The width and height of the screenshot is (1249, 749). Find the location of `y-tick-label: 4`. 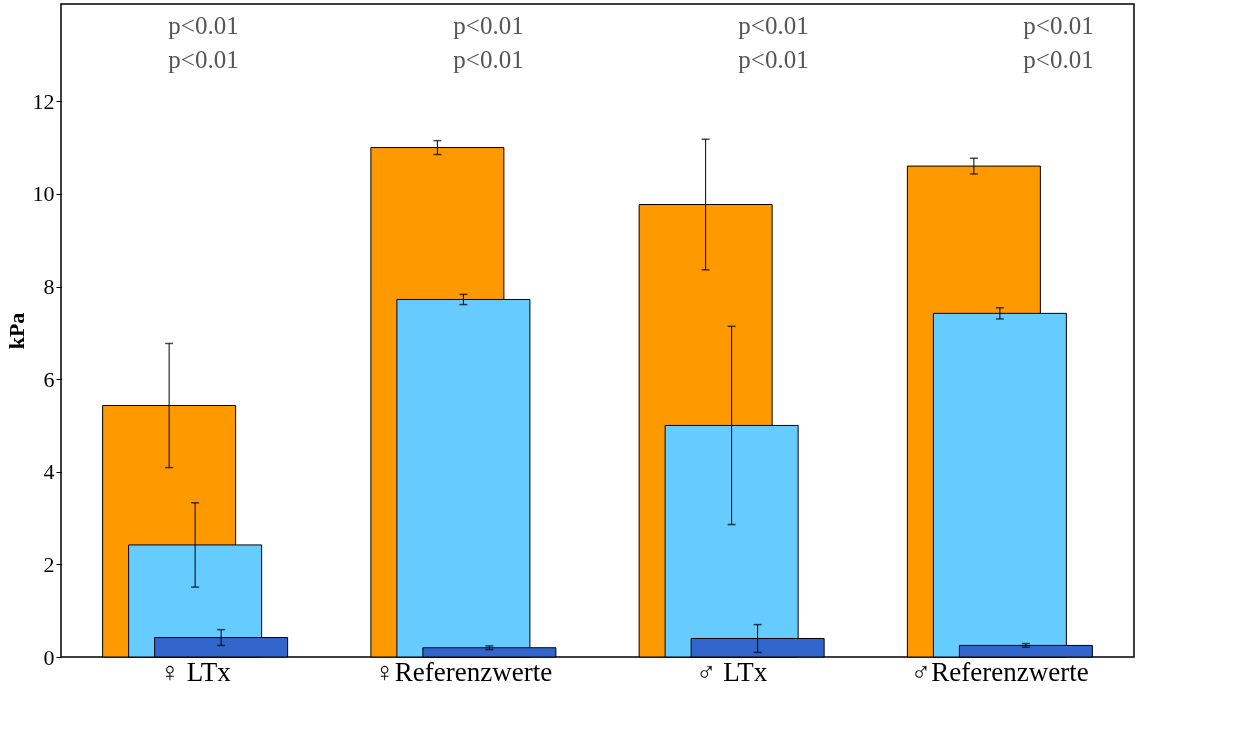

y-tick-label: 4 is located at coordinates (49, 472).